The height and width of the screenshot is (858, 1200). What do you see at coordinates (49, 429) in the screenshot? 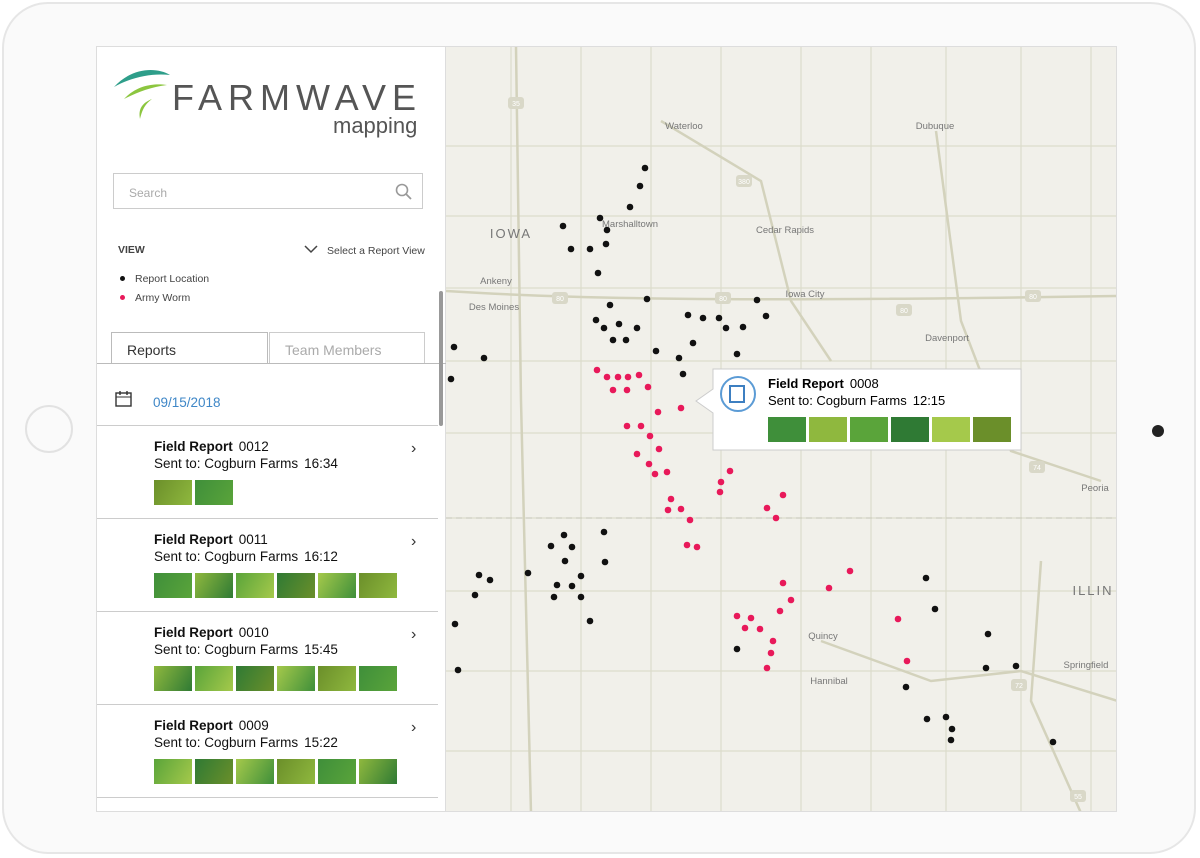
I see `home-button` at bounding box center [49, 429].